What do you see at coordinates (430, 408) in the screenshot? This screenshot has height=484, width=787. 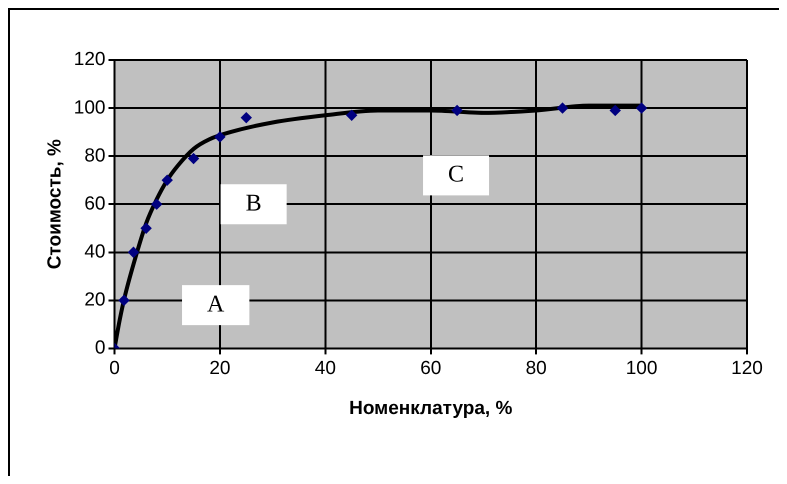 I see `x-axis-title: Номенклатура, %` at bounding box center [430, 408].